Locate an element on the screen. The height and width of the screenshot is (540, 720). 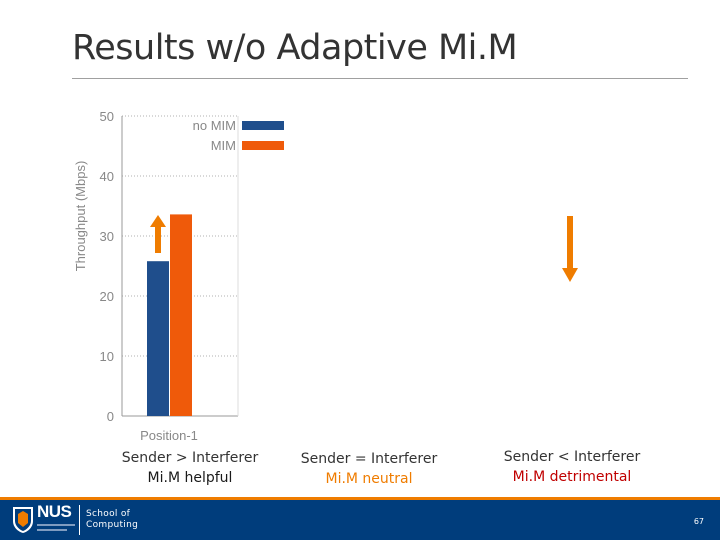
chart-bars is located at coordinates (169, 315).